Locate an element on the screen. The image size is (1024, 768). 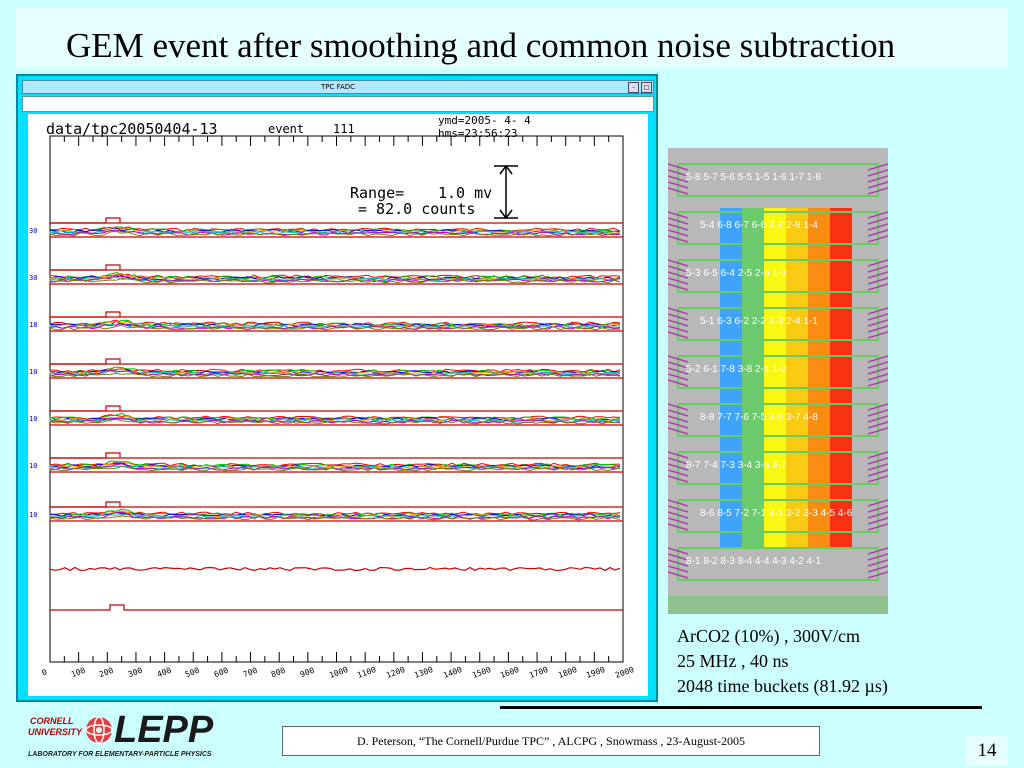
event-number: 111 is located at coordinates (344, 129).